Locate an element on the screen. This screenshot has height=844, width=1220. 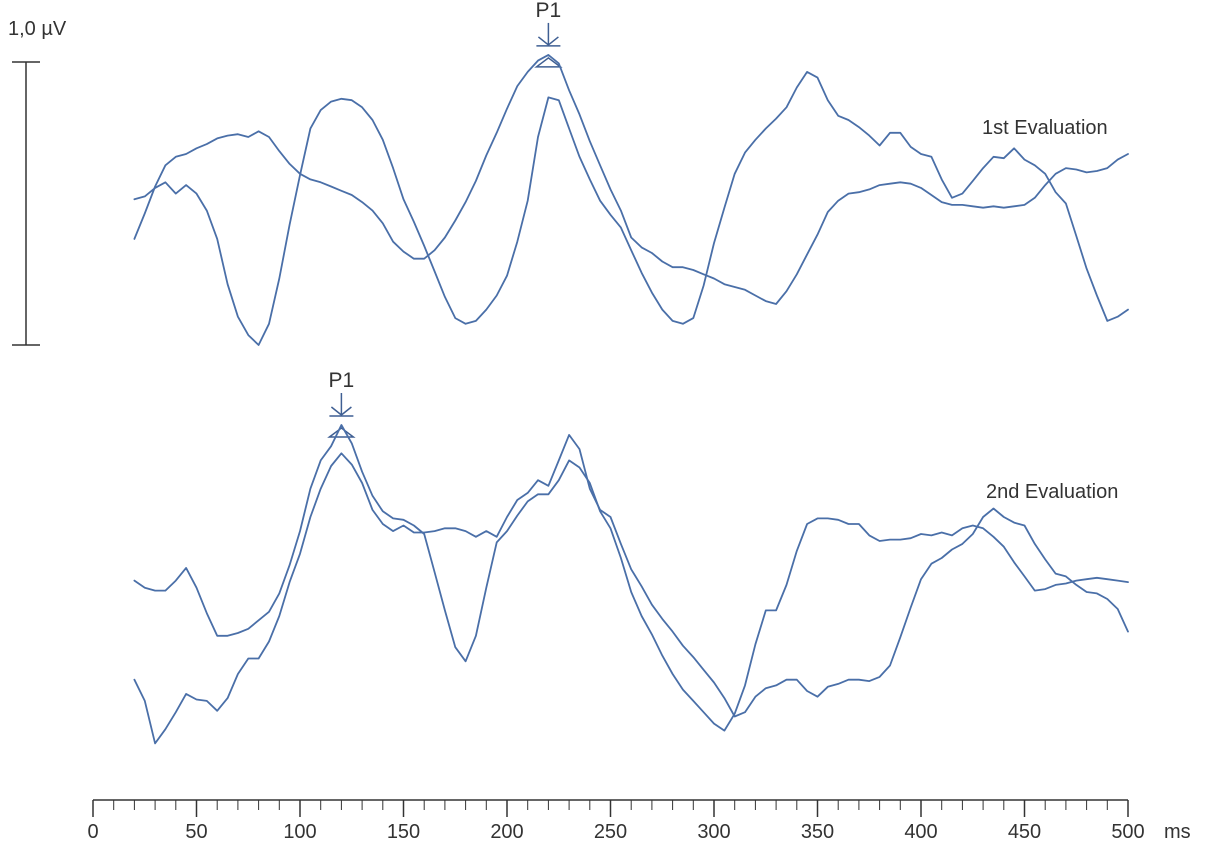
x-tick-label: 350 is located at coordinates (817, 832).